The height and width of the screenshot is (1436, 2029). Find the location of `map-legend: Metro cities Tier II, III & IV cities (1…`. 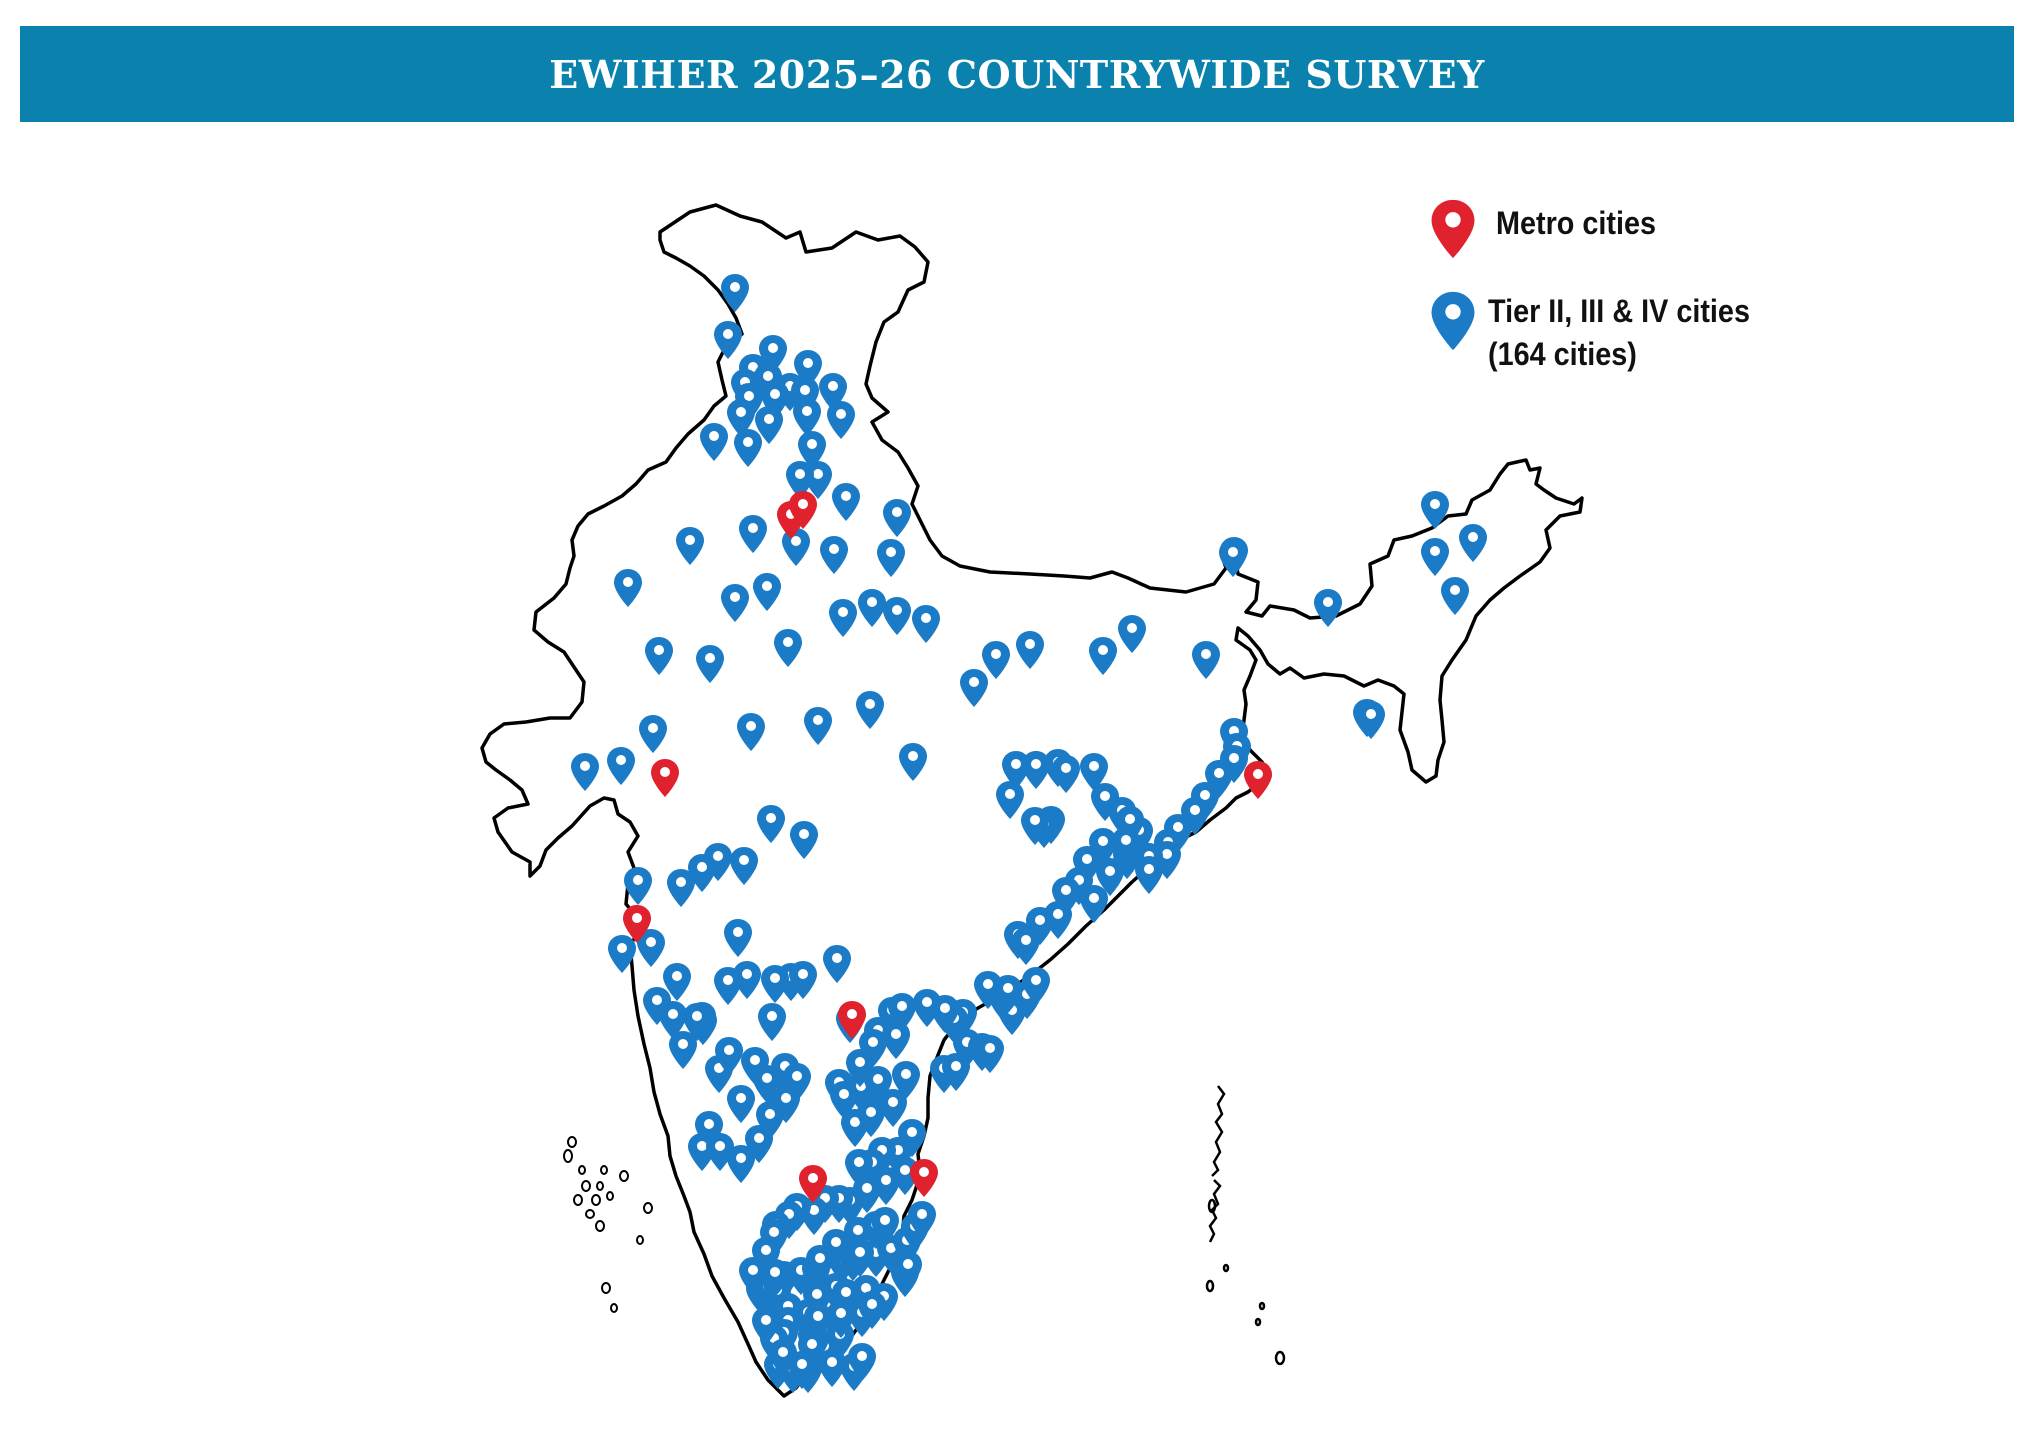

map-legend: Metro cities Tier II, III & IV cities (1… is located at coordinates (1640, 298).